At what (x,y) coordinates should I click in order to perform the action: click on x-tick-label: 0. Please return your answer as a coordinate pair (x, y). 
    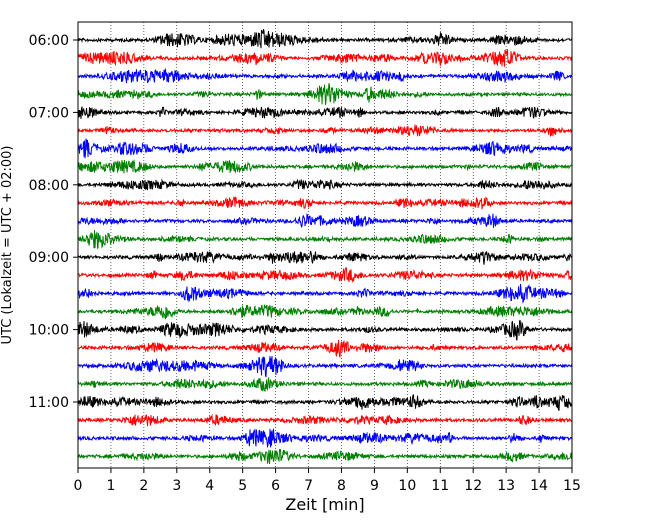
    Looking at the image, I should click on (78, 486).